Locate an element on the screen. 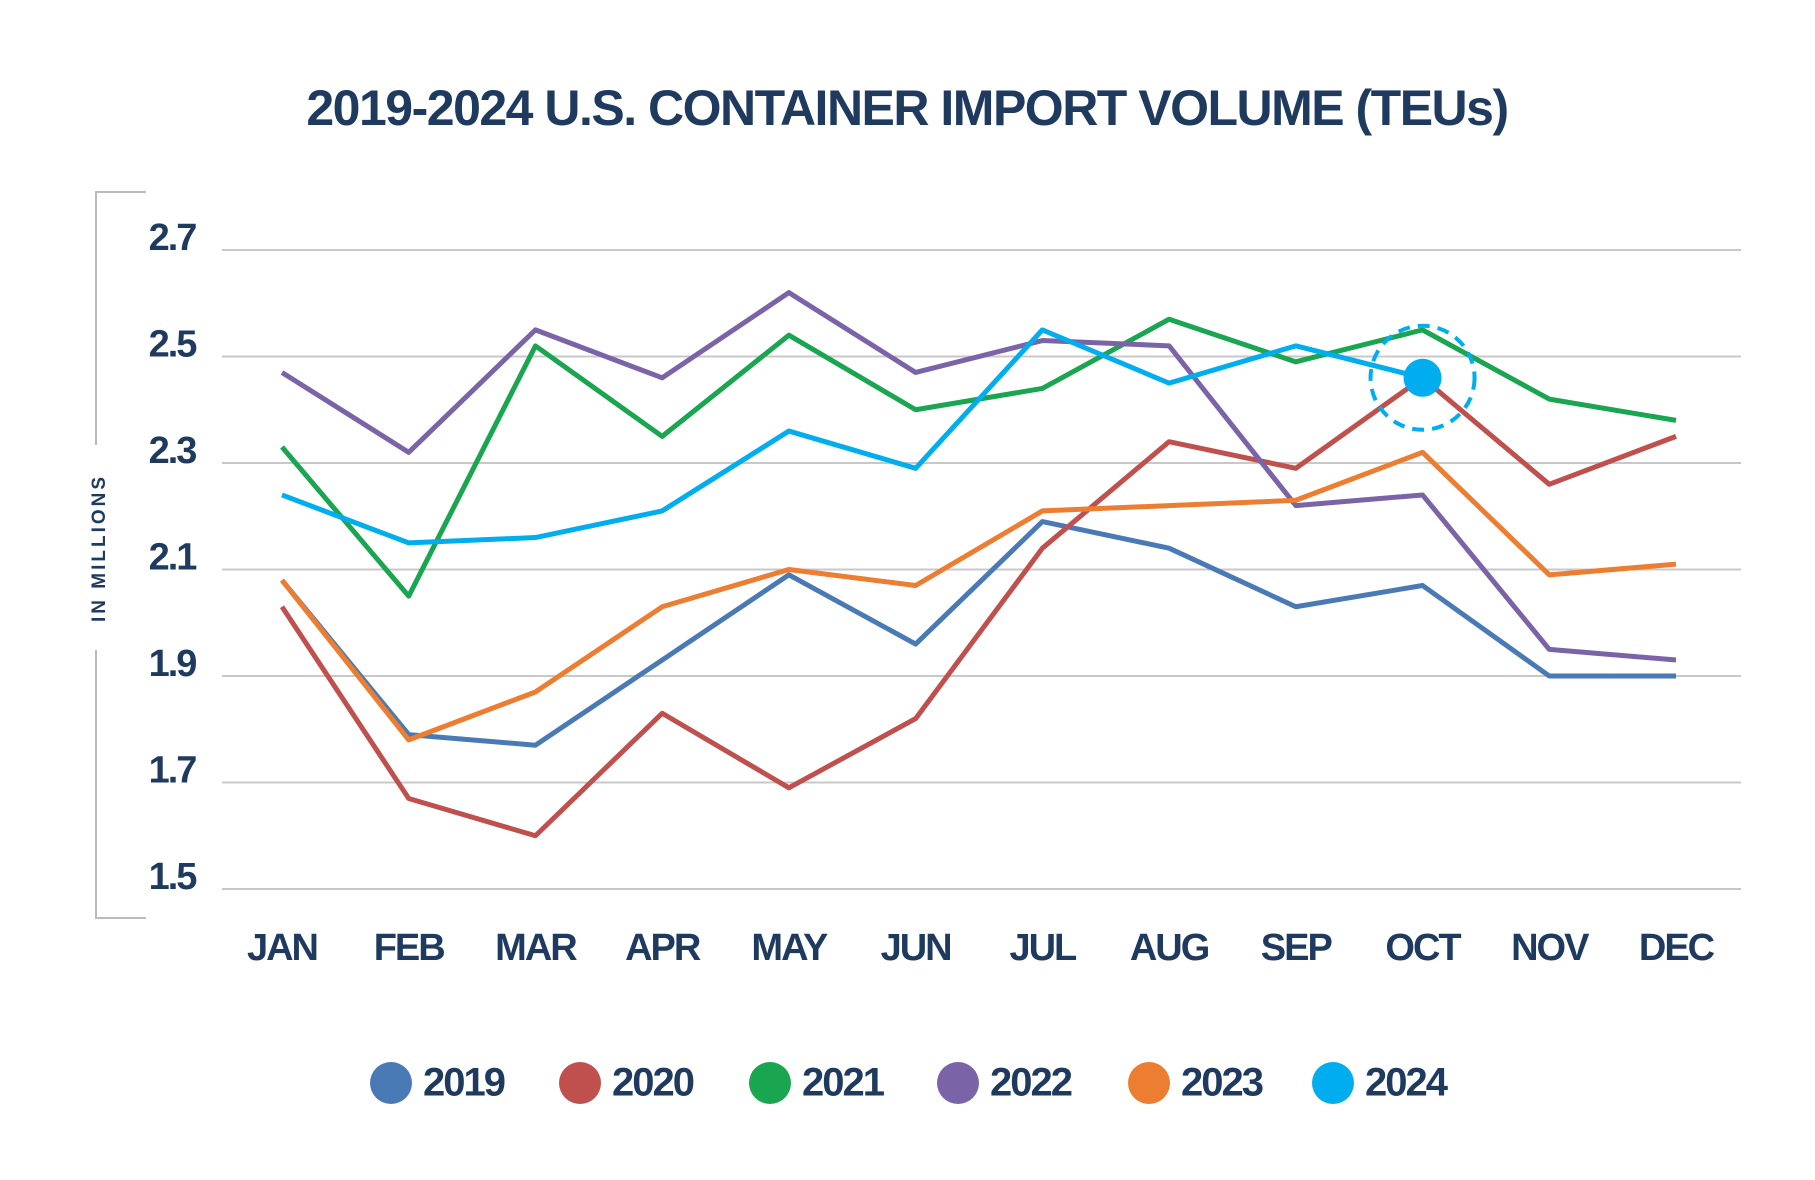  y-tick-label: 2.1 is located at coordinates (173, 558).